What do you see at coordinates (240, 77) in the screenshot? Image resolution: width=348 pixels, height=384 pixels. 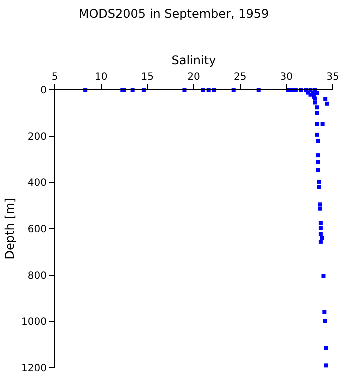 I see `x-tick-label: 25` at bounding box center [240, 77].